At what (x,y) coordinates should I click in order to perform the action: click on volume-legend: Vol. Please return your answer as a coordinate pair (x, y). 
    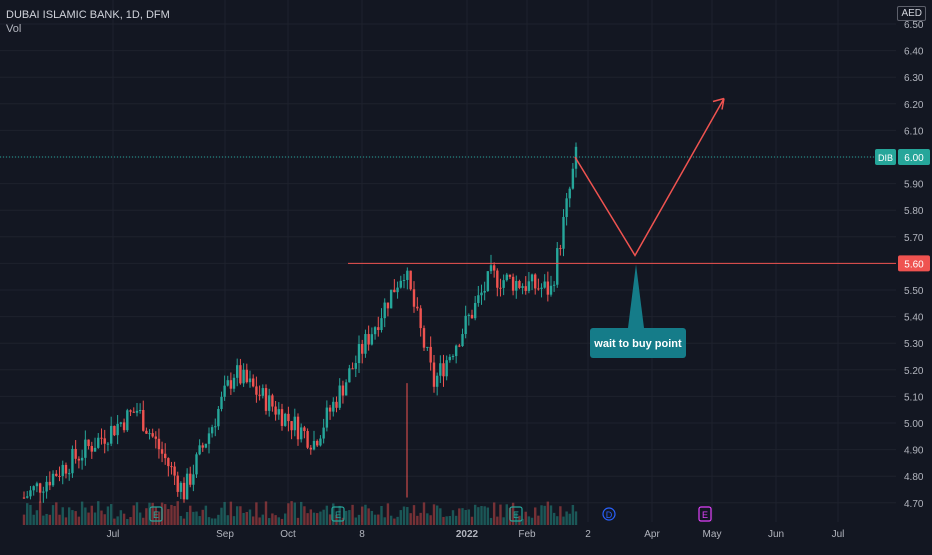
    Looking at the image, I should click on (14, 29).